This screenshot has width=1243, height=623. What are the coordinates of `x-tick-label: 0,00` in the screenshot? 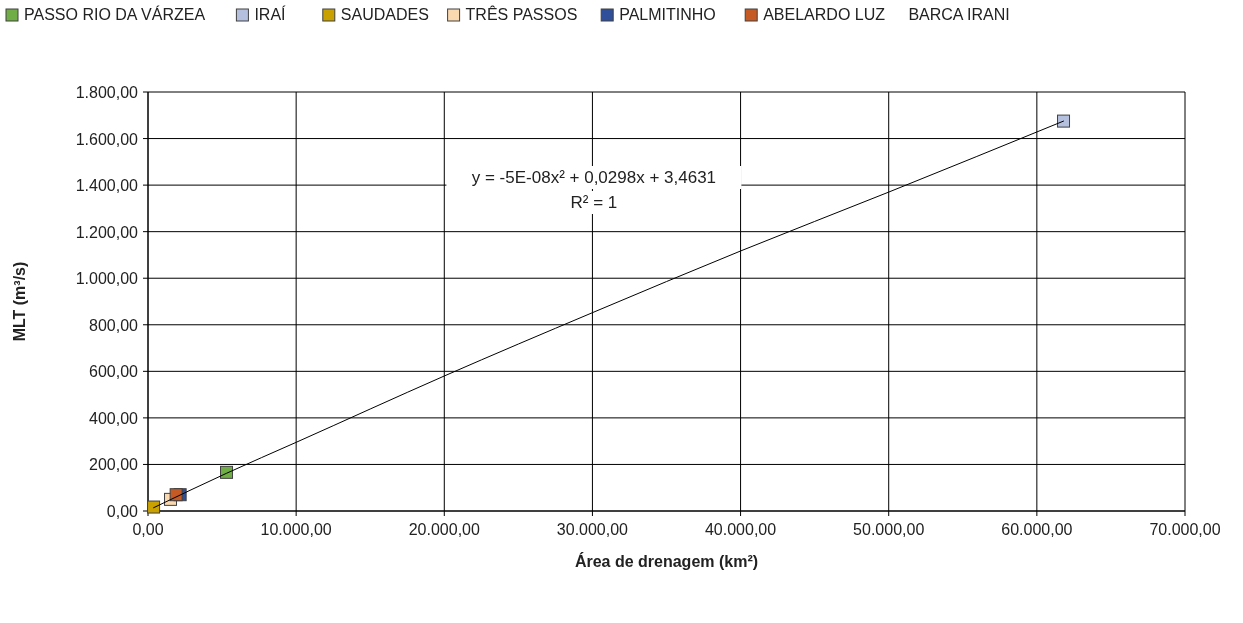 It's located at (148, 529).